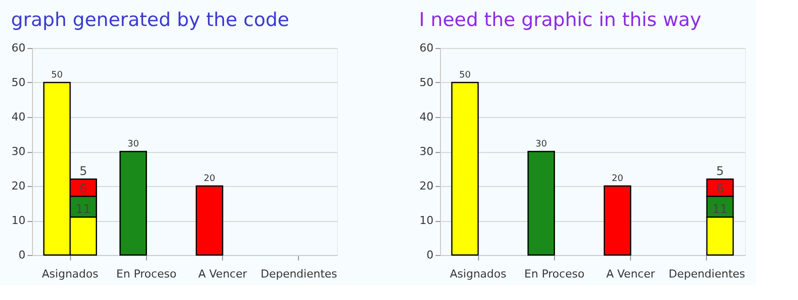 The height and width of the screenshot is (300, 798). Describe the element at coordinates (560, 20) in the screenshot. I see `chart-title: I need the graphic in this way` at that location.